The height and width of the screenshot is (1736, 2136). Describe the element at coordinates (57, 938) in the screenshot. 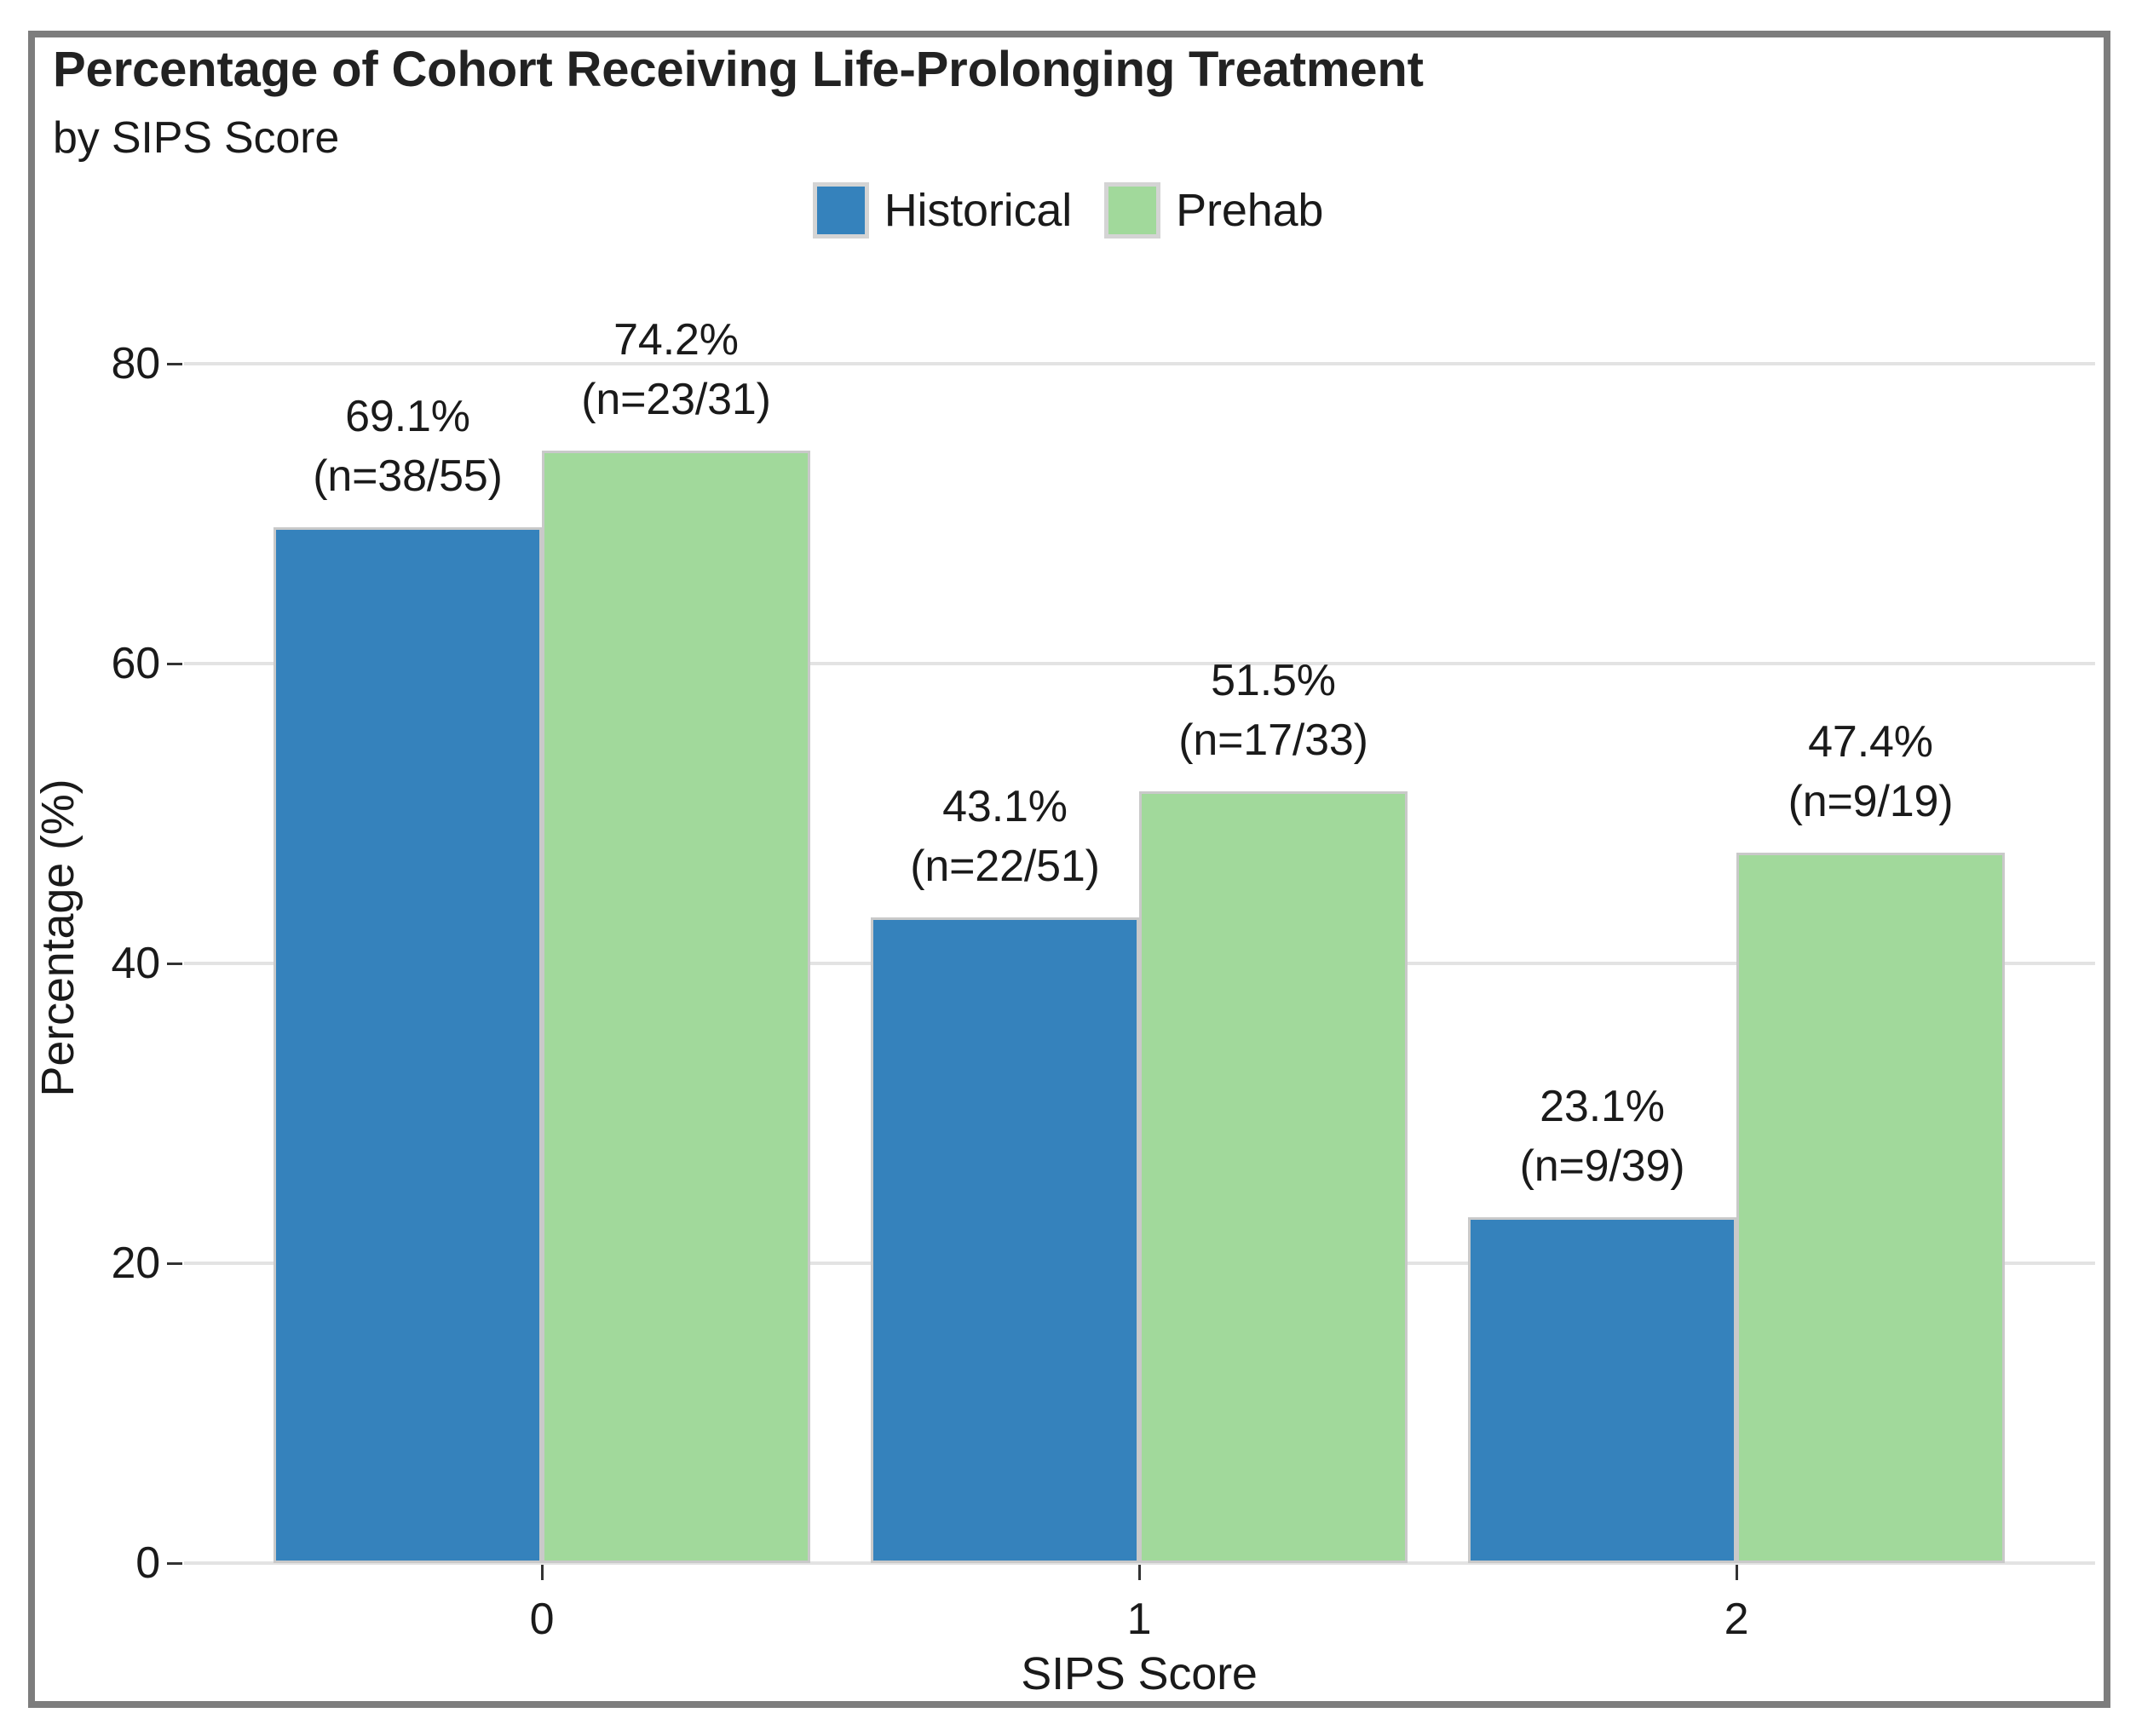

I see `y-axis-title: Percentage (%)` at that location.